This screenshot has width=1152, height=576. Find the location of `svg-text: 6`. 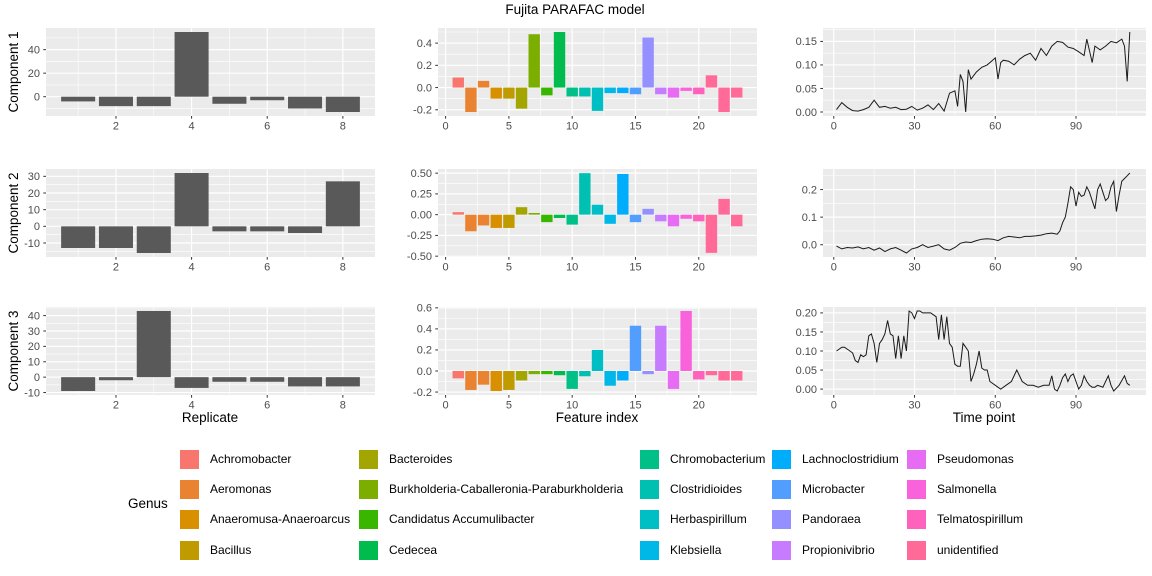

svg-text: 6 is located at coordinates (267, 127).